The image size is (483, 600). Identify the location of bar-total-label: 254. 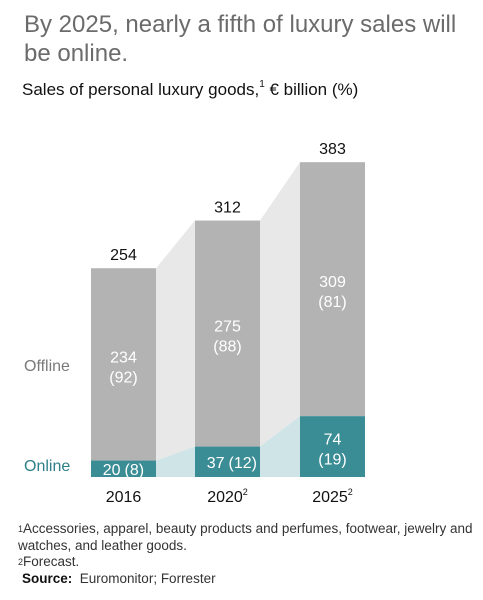
(123, 255).